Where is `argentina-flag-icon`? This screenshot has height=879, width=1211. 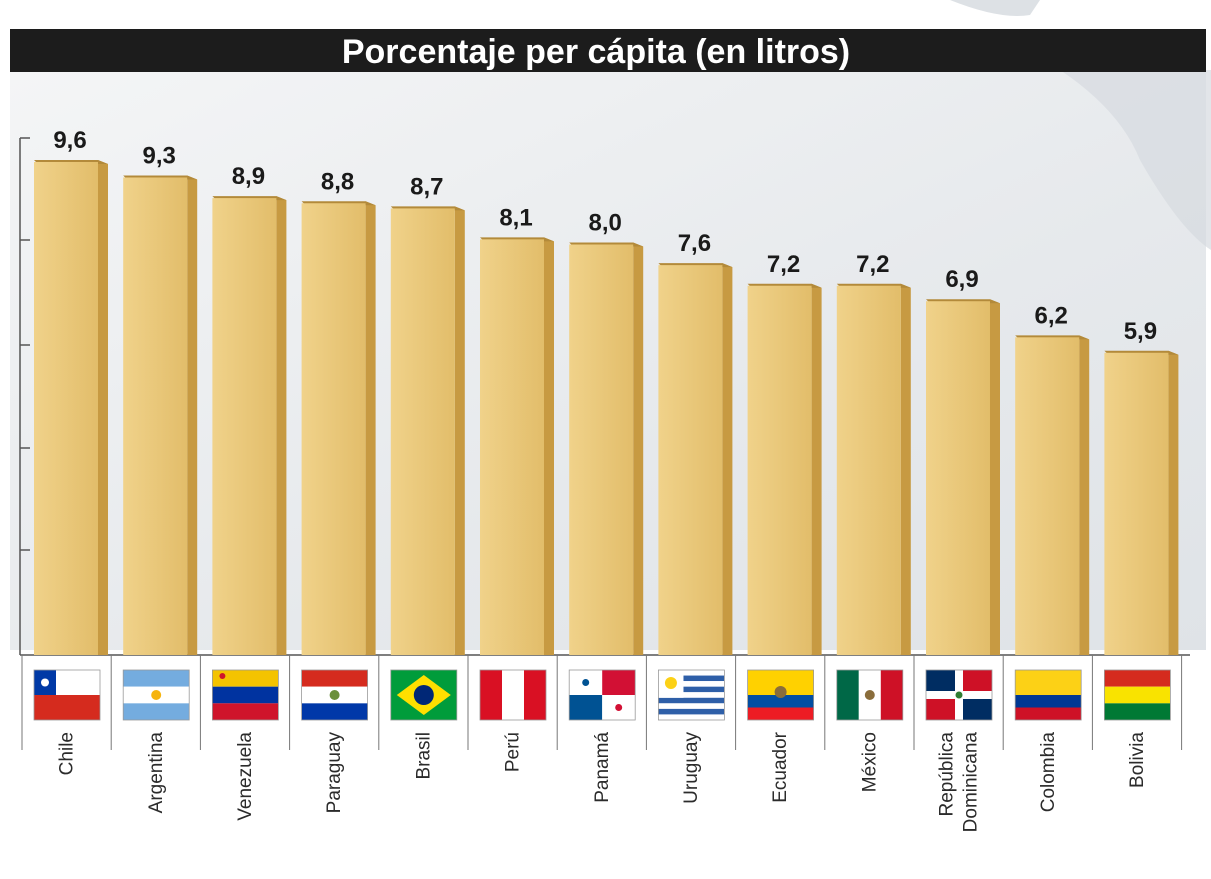 argentina-flag-icon is located at coordinates (156, 695).